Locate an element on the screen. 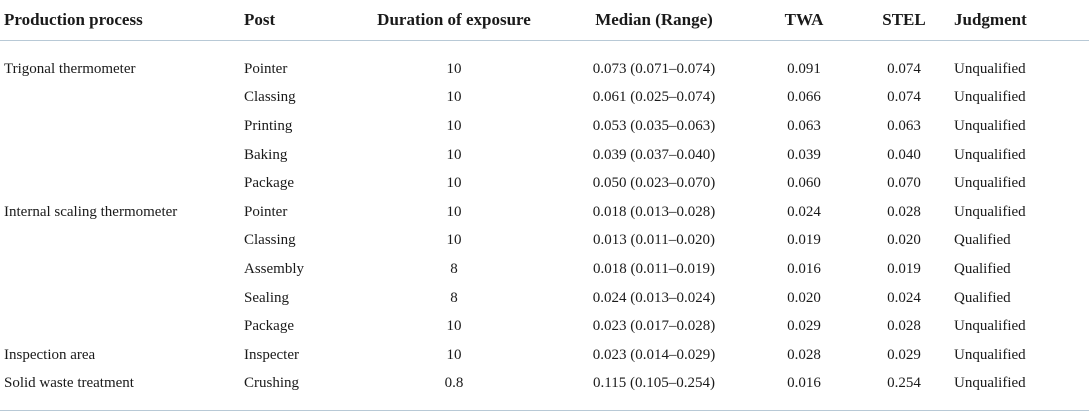 The width and height of the screenshot is (1089, 411). cell-stel: 0.254 is located at coordinates (904, 383).